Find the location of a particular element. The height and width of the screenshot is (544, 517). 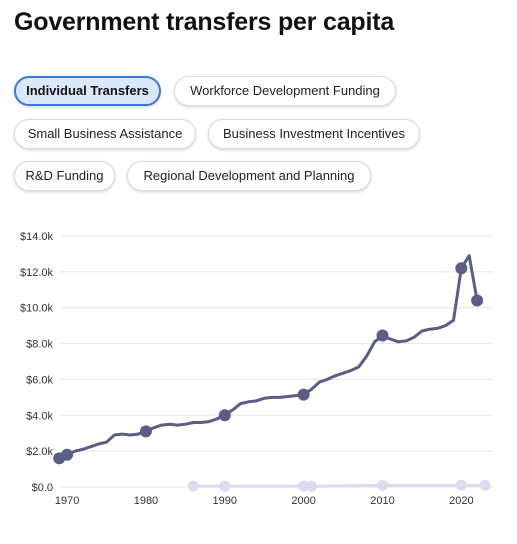

y-tick-label: $14.0k is located at coordinates (37, 237).